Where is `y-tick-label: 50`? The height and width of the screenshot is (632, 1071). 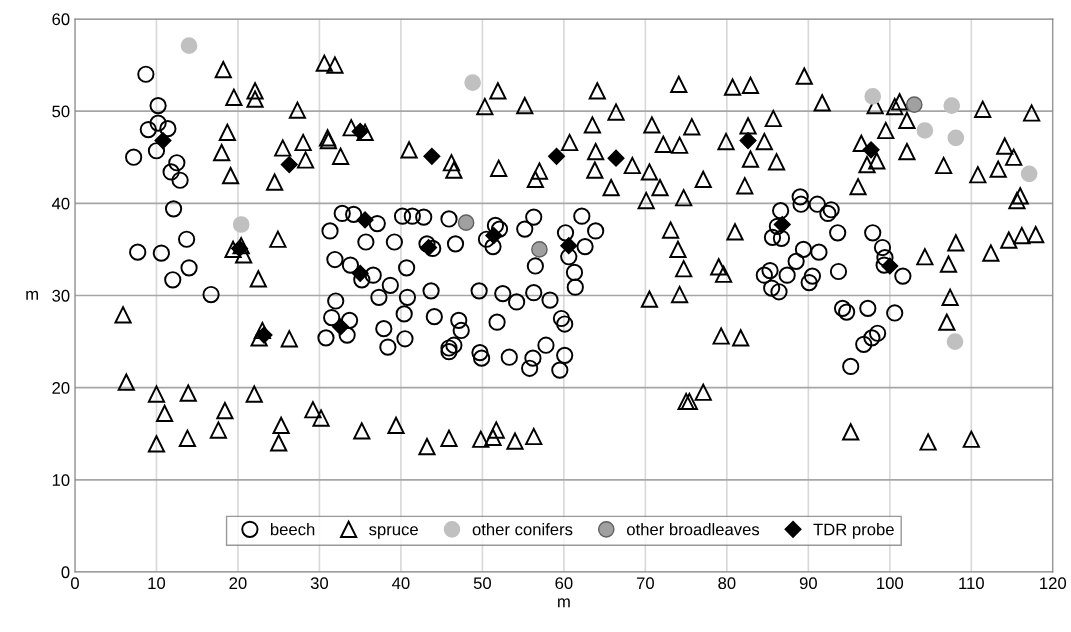 y-tick-label: 50 is located at coordinates (61, 111).